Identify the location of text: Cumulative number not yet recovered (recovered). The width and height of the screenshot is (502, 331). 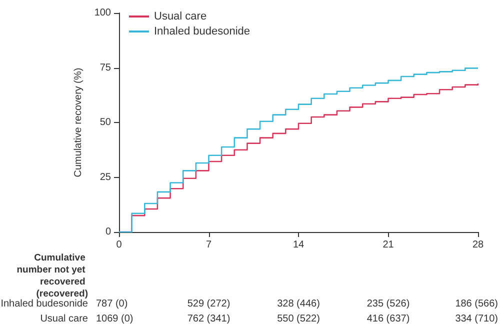
(52, 276).